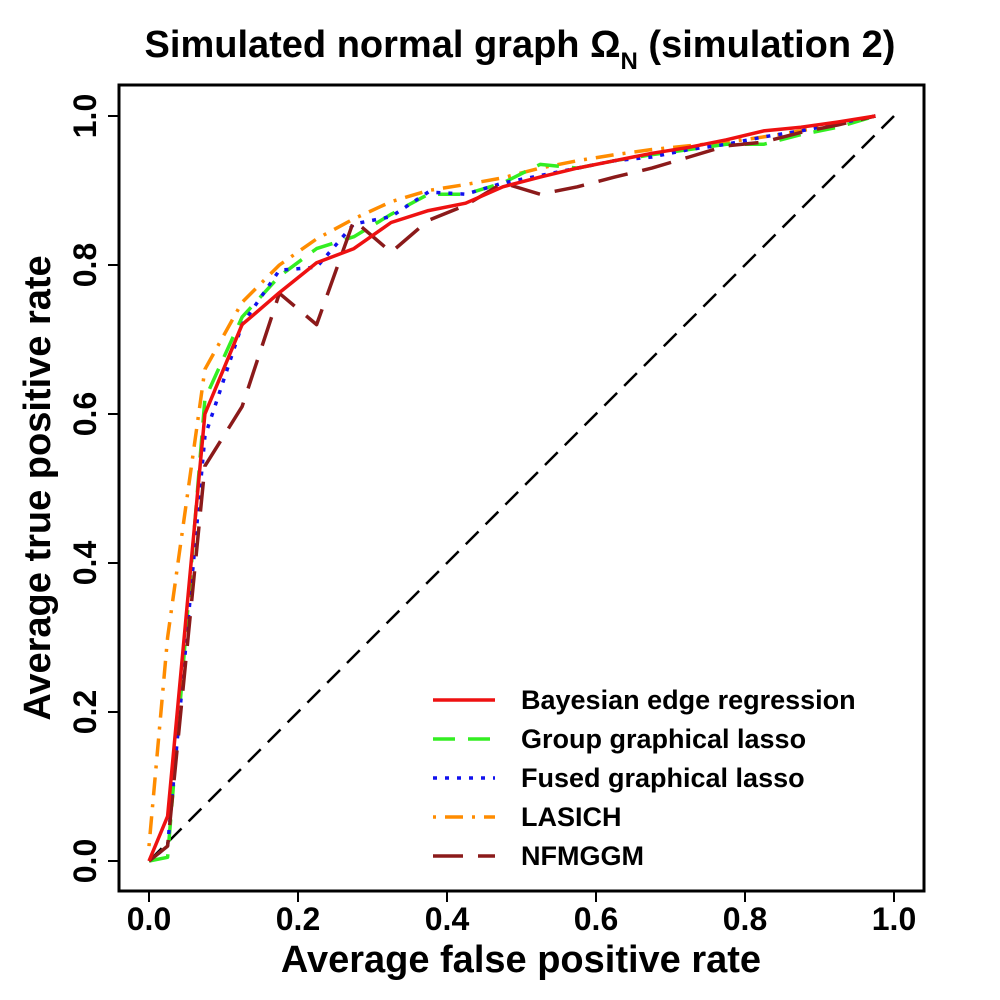 Image resolution: width=1000 pixels, height=1000 pixels. What do you see at coordinates (85, 712) in the screenshot?
I see `y-tick-label: 0.2` at bounding box center [85, 712].